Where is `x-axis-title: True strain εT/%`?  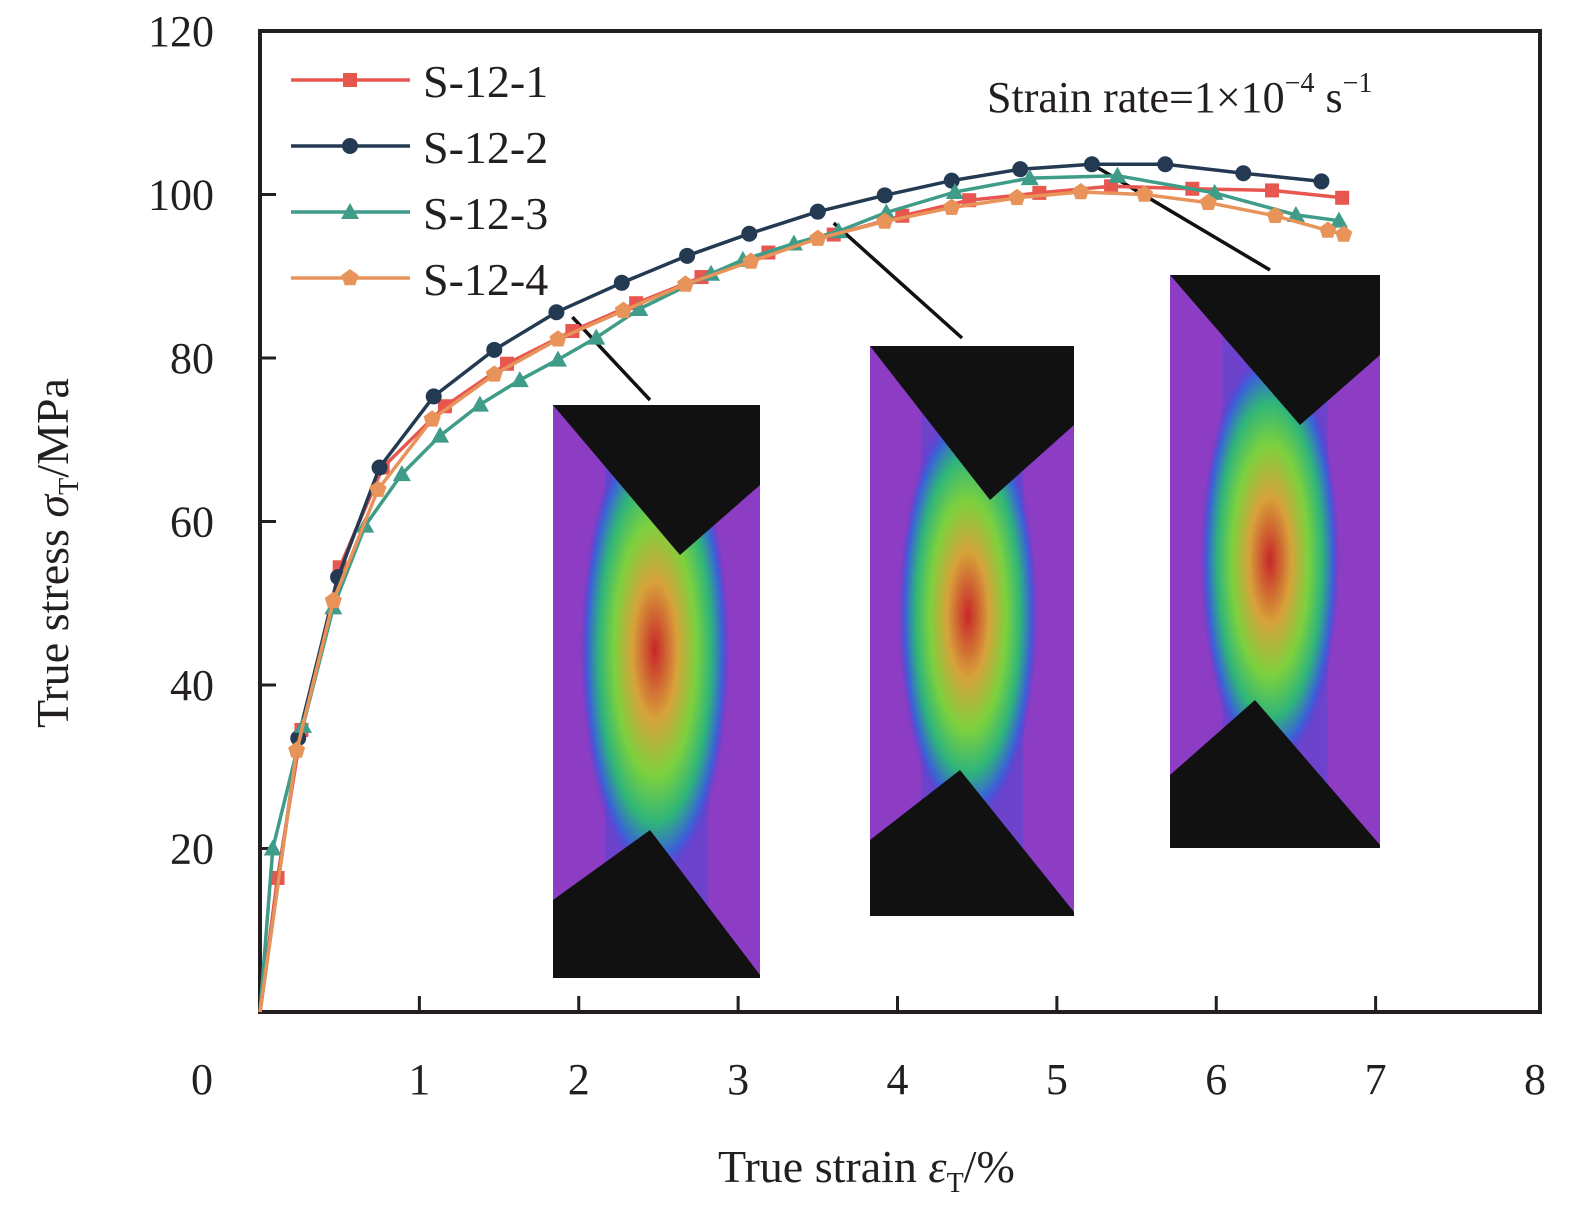
x-axis-title: True strain εT/% is located at coordinates (866, 1170).